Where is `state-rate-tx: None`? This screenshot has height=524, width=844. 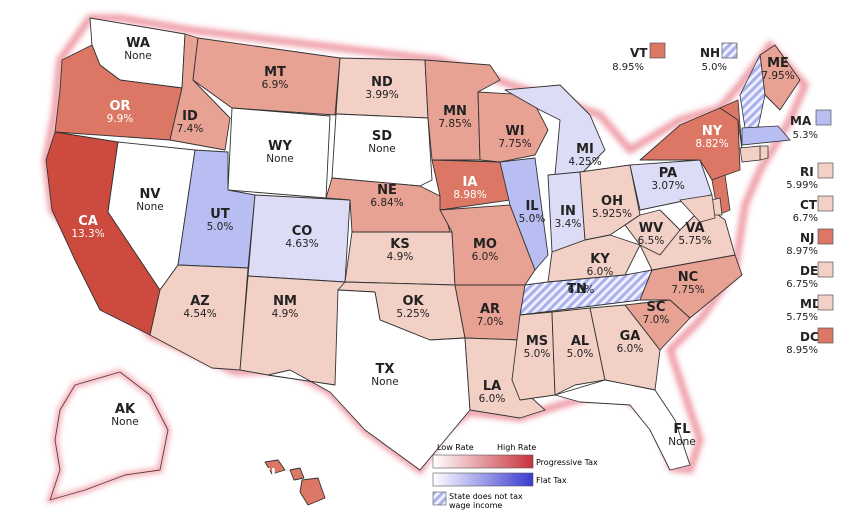
state-rate-tx: None is located at coordinates (384, 382).